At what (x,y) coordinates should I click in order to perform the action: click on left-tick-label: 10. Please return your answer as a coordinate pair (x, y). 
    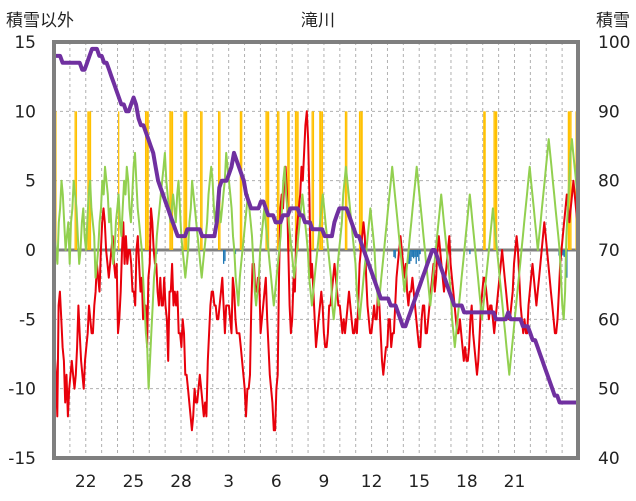
    Looking at the image, I should click on (25, 112).